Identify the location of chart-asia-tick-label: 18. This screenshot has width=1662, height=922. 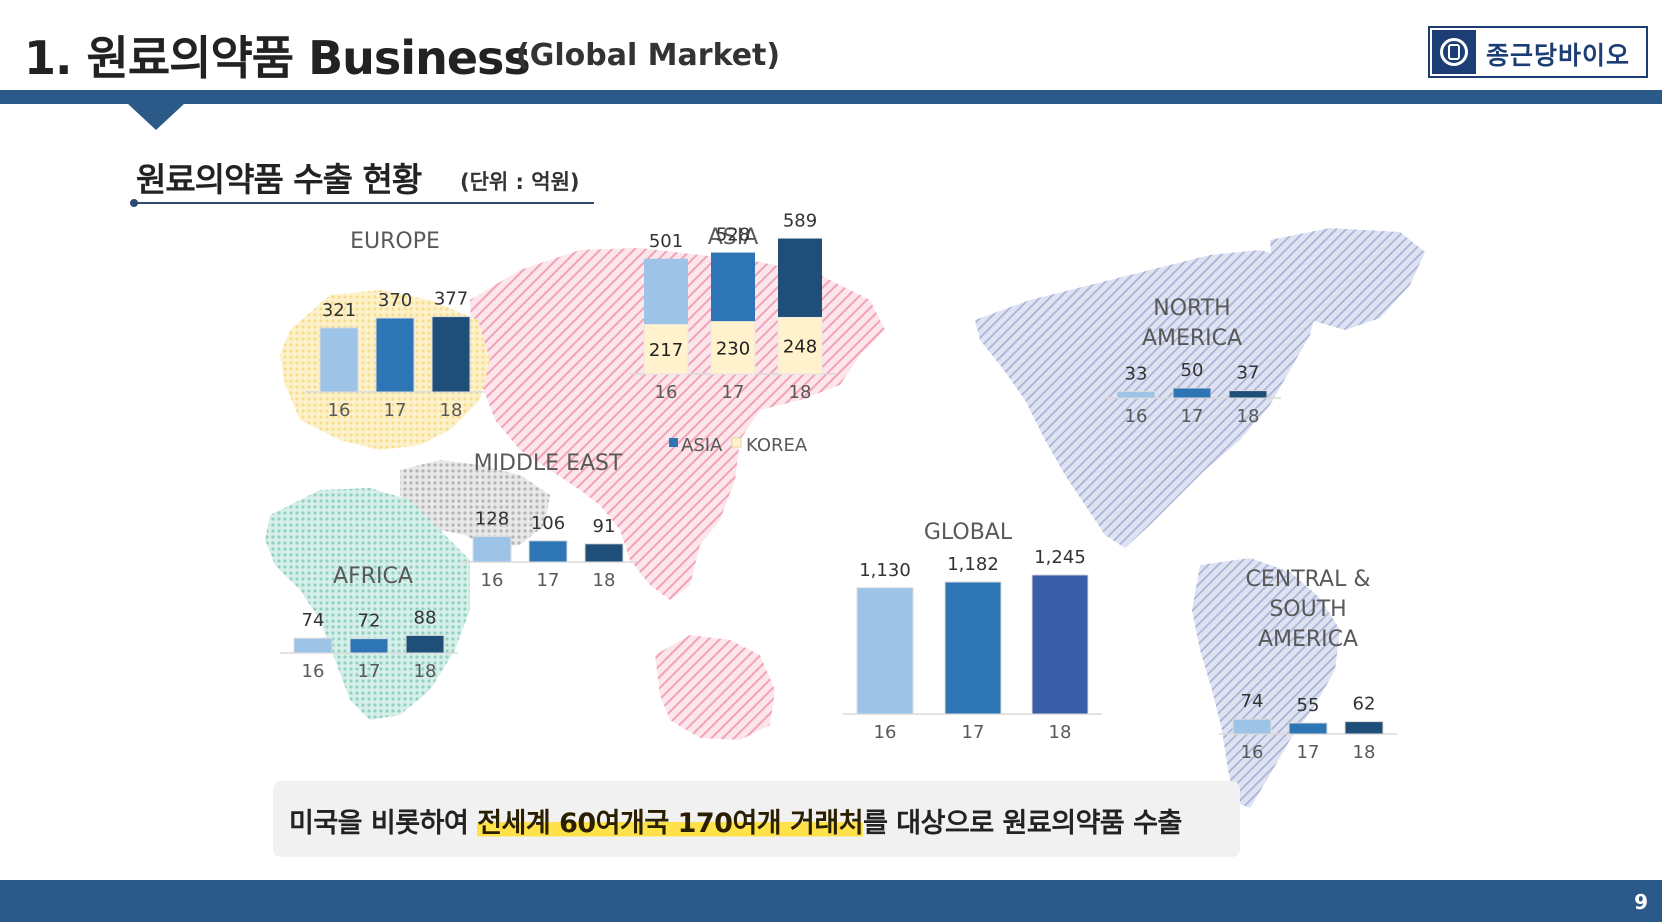
(800, 392).